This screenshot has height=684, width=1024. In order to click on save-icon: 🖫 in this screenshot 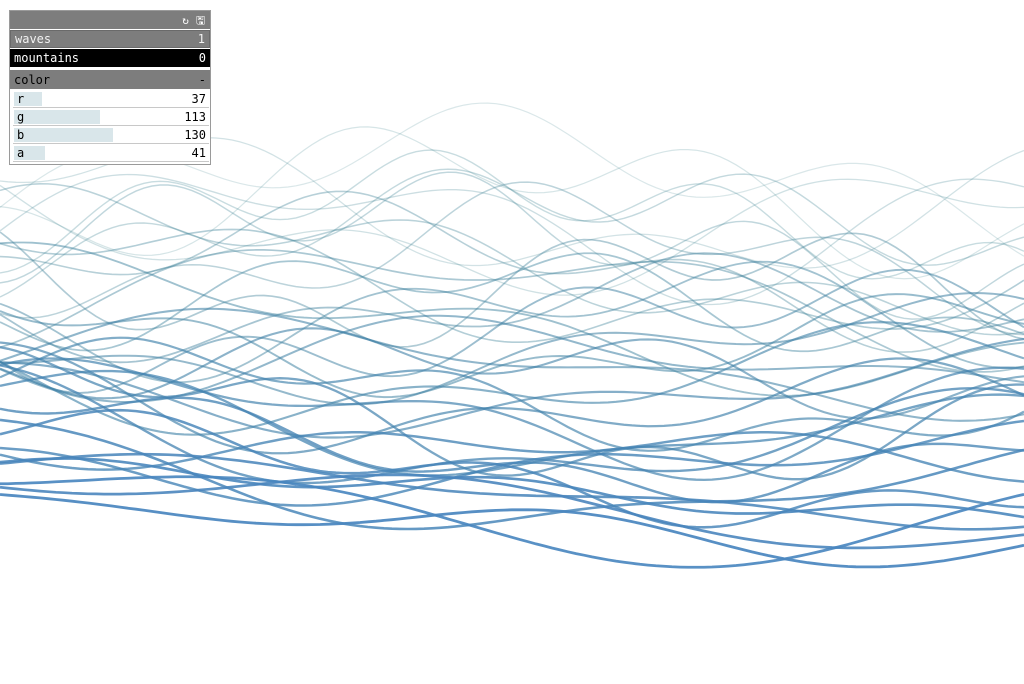, I will do `click(200, 20)`.